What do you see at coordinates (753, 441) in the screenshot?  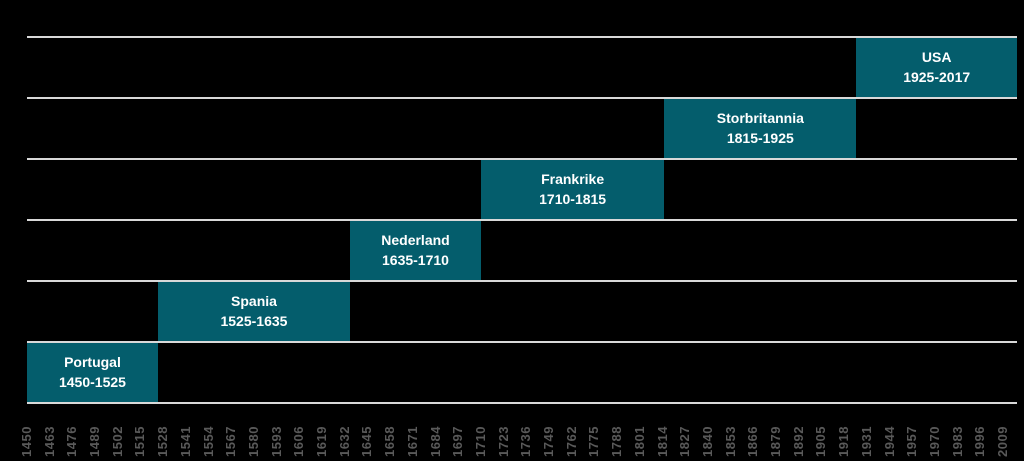 I see `x-tick-label: 1866` at bounding box center [753, 441].